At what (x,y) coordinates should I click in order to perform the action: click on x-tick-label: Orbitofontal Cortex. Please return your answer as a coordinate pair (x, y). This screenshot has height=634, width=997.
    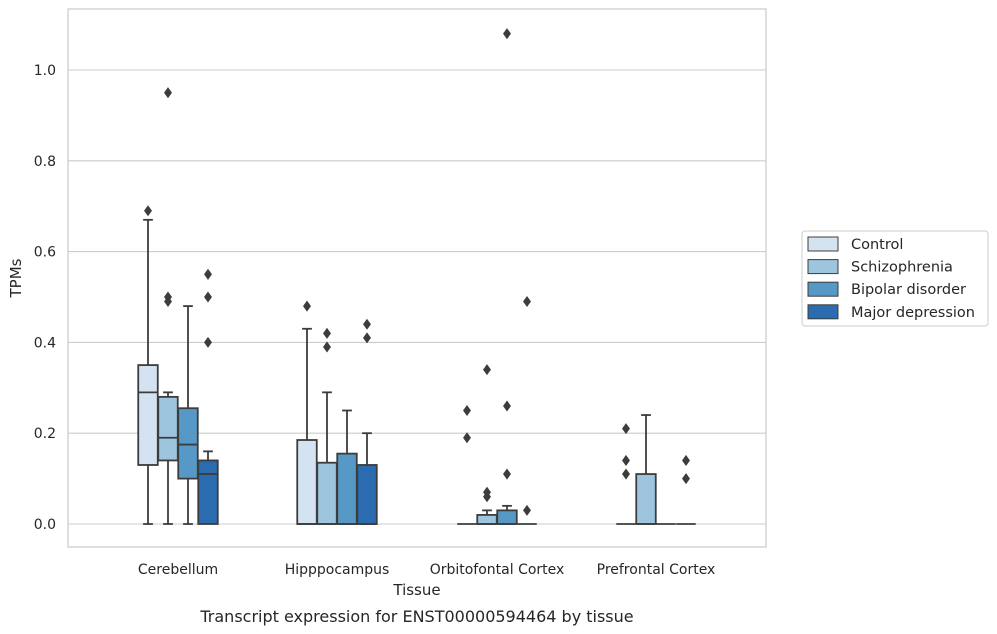
    Looking at the image, I should click on (497, 570).